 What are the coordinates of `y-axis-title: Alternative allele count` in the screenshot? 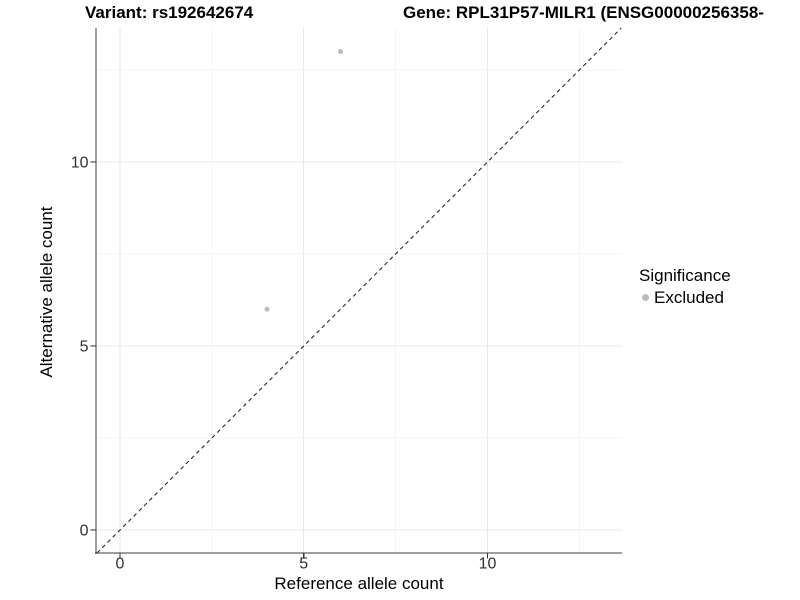 It's located at (46, 292).